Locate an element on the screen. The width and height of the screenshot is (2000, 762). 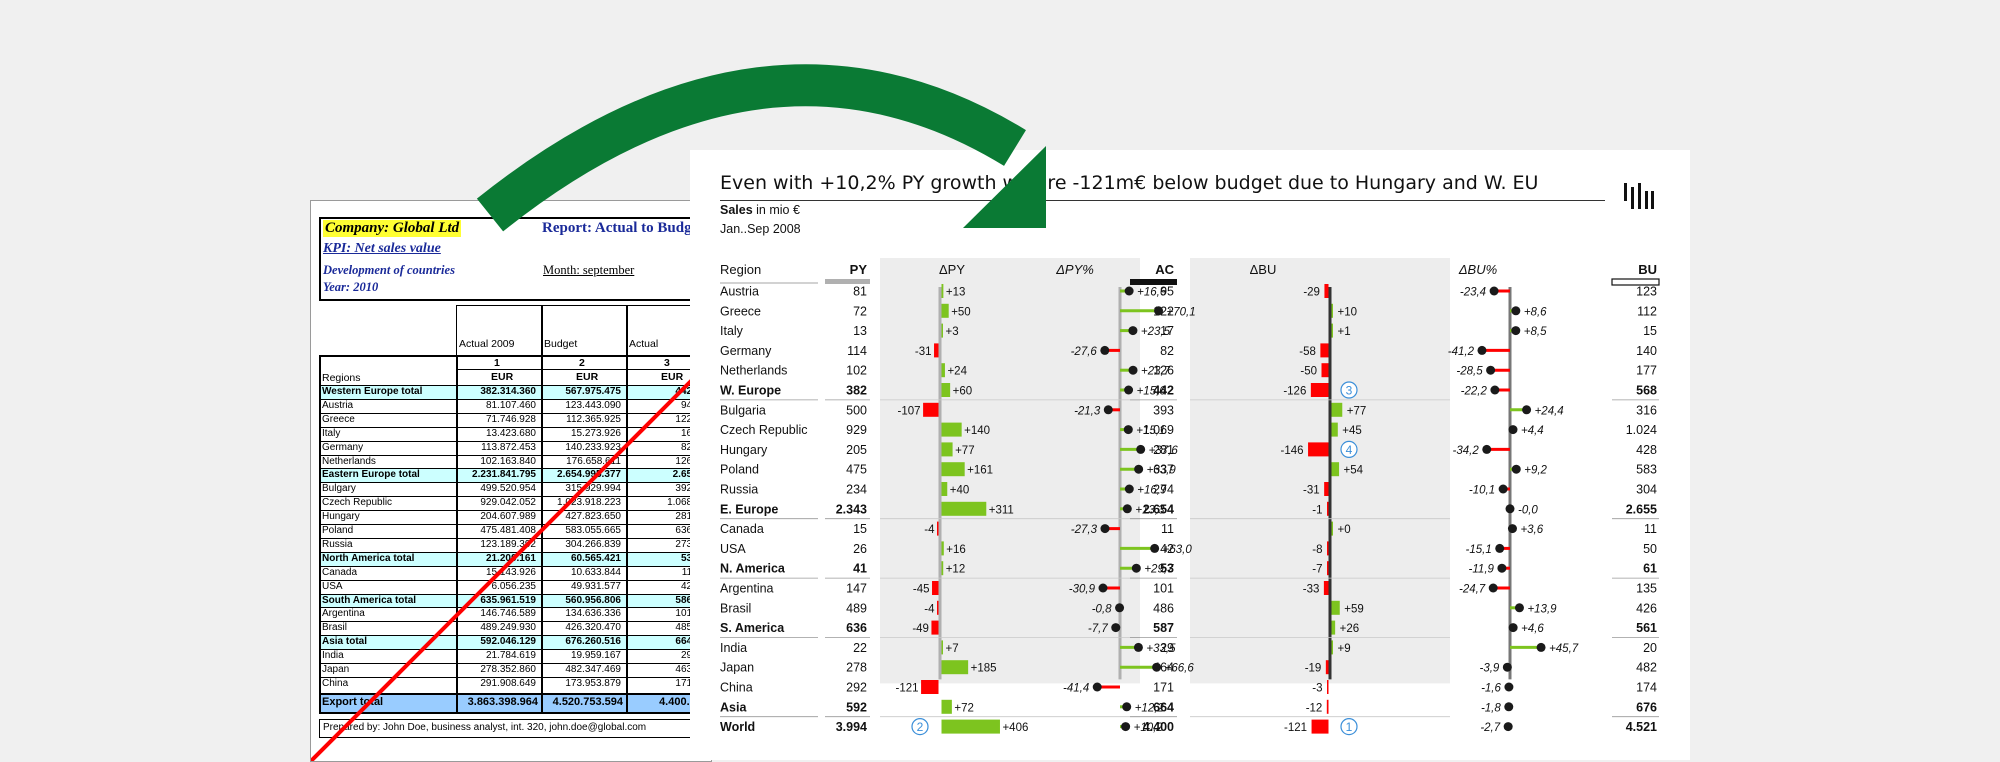
row-ac: 486 is located at coordinates (1163, 608).